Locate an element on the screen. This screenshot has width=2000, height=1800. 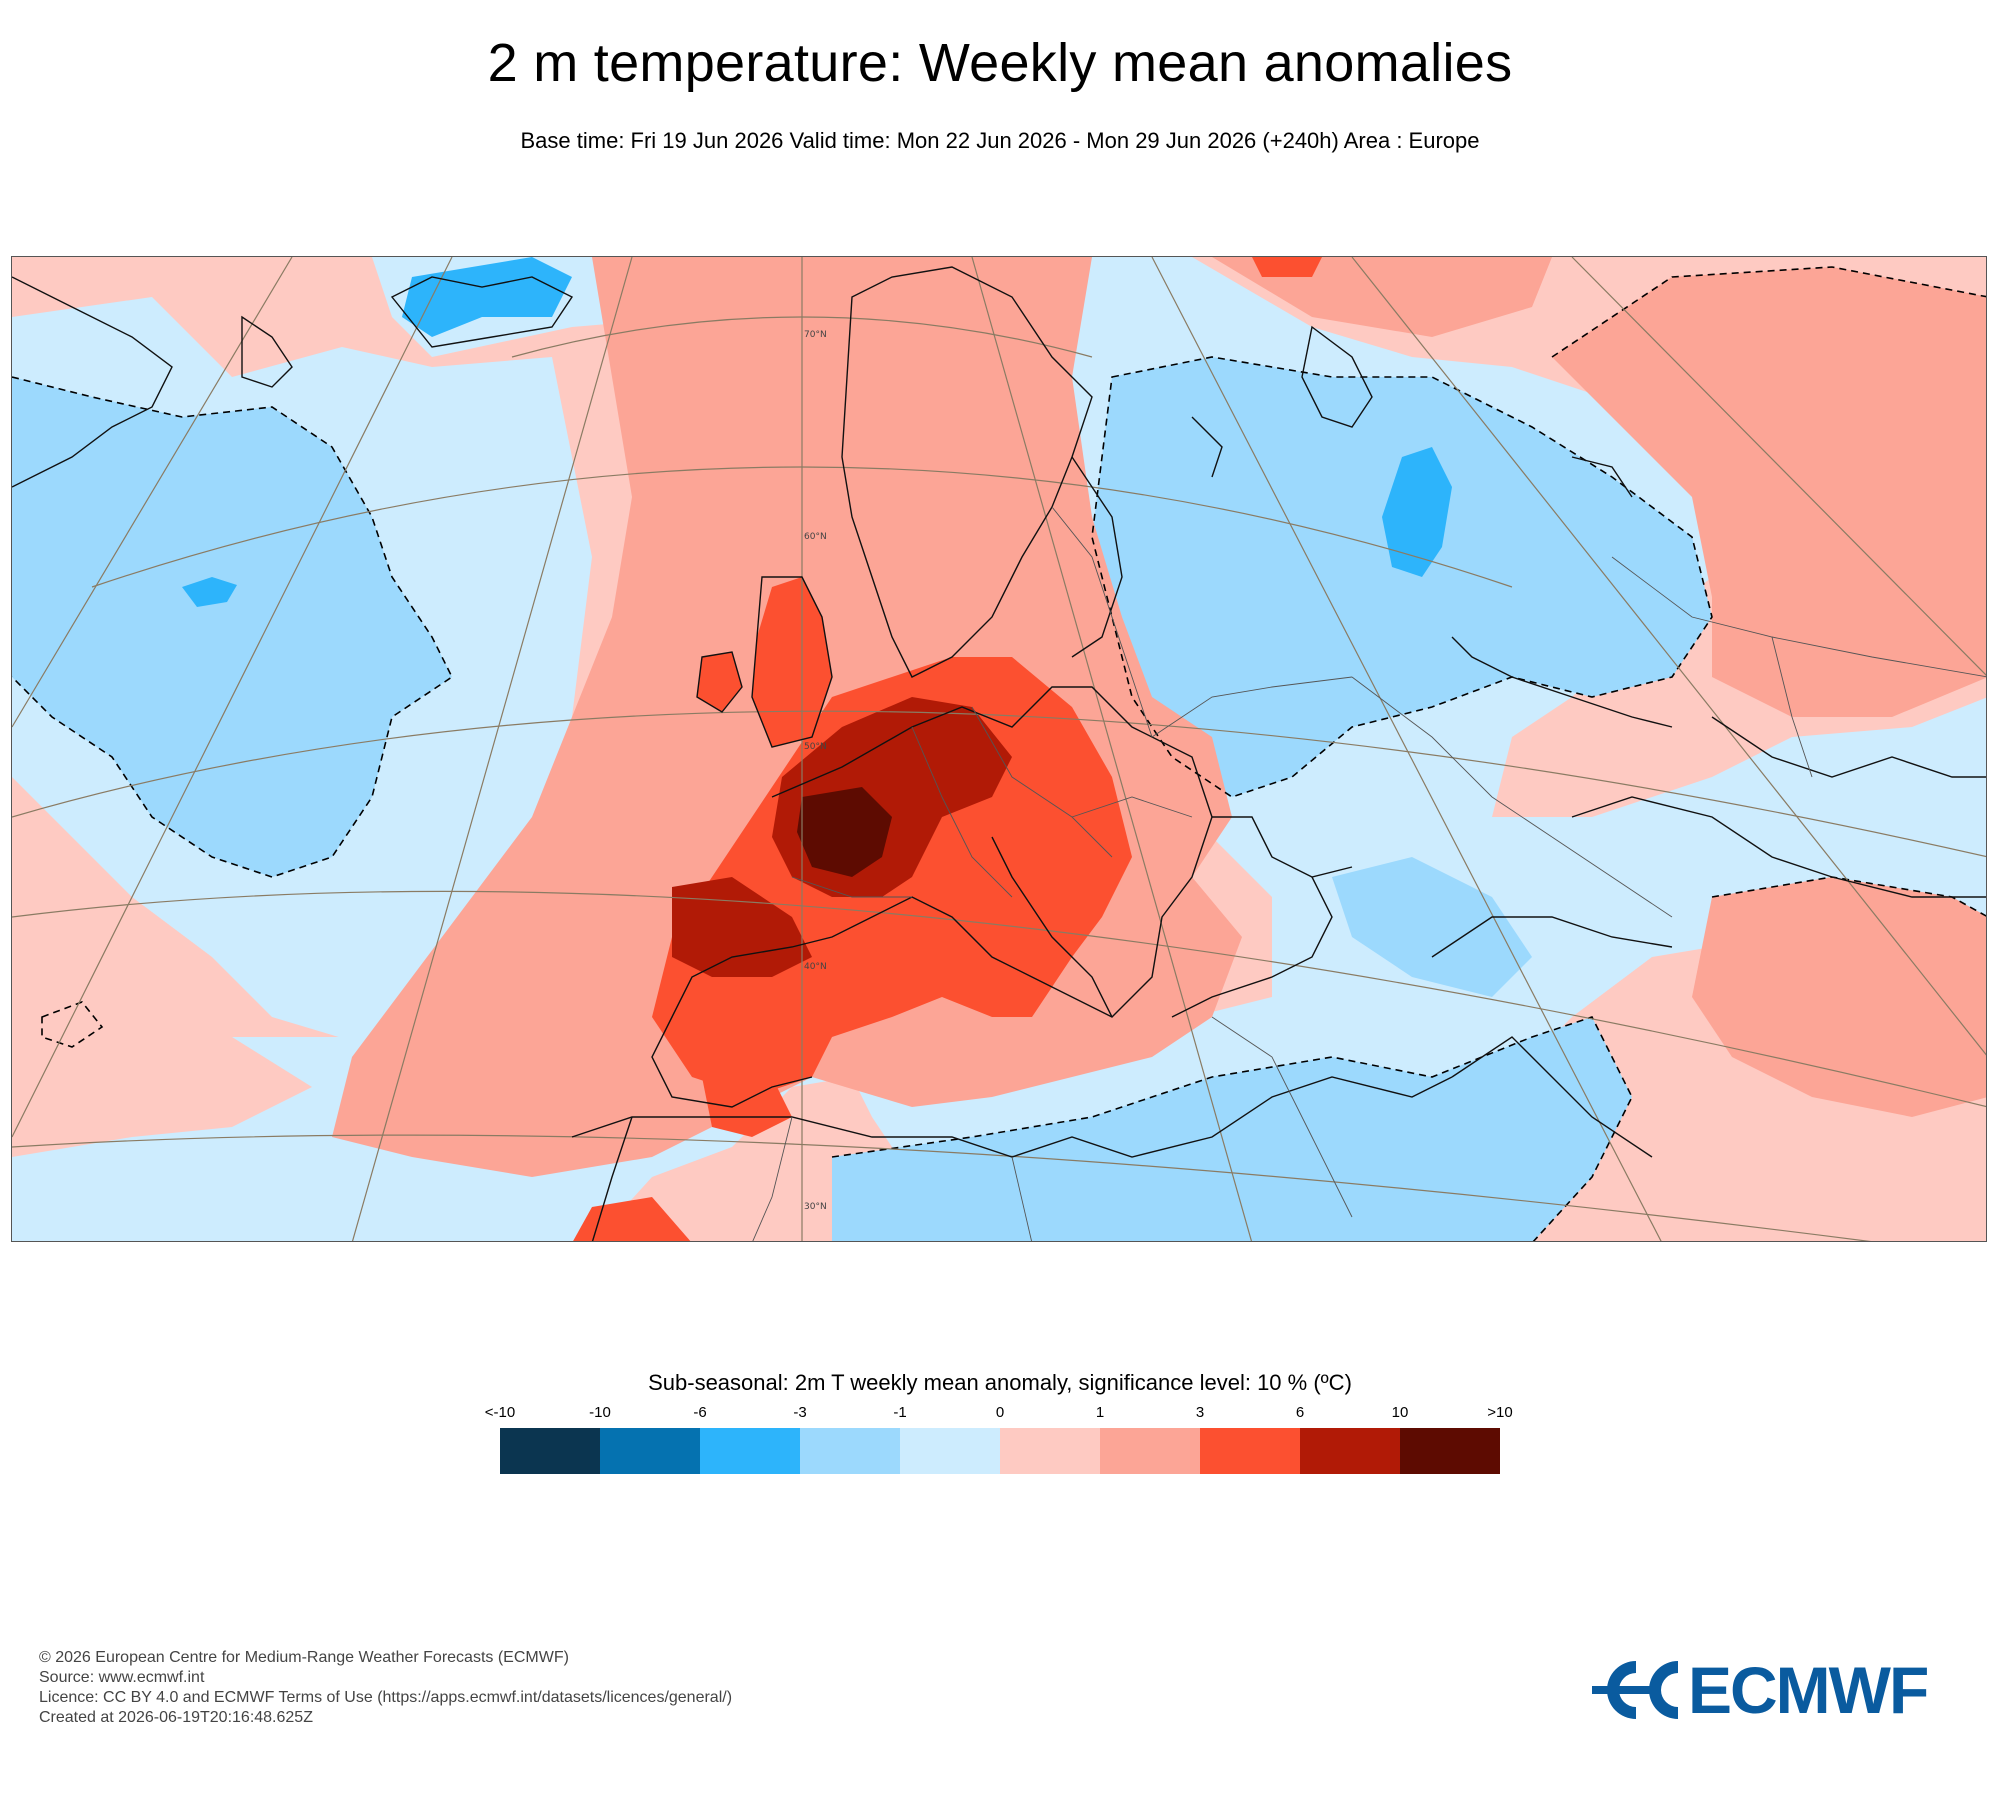
field-m3-m6-atlantic is located at coordinates (209, 592).